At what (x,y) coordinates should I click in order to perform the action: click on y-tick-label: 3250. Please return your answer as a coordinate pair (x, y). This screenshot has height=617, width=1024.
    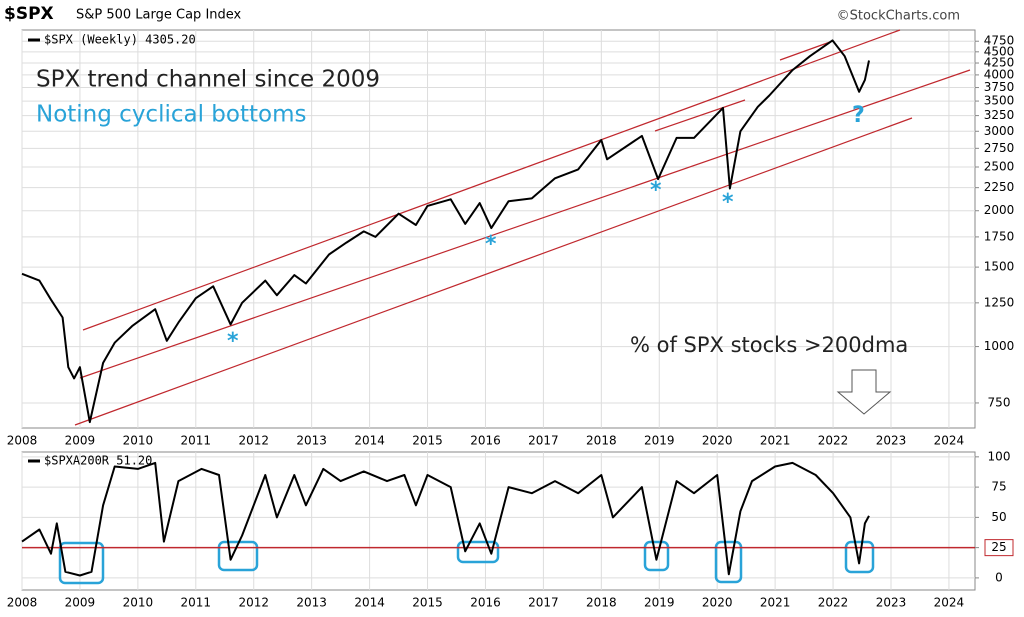
    Looking at the image, I should click on (999, 115).